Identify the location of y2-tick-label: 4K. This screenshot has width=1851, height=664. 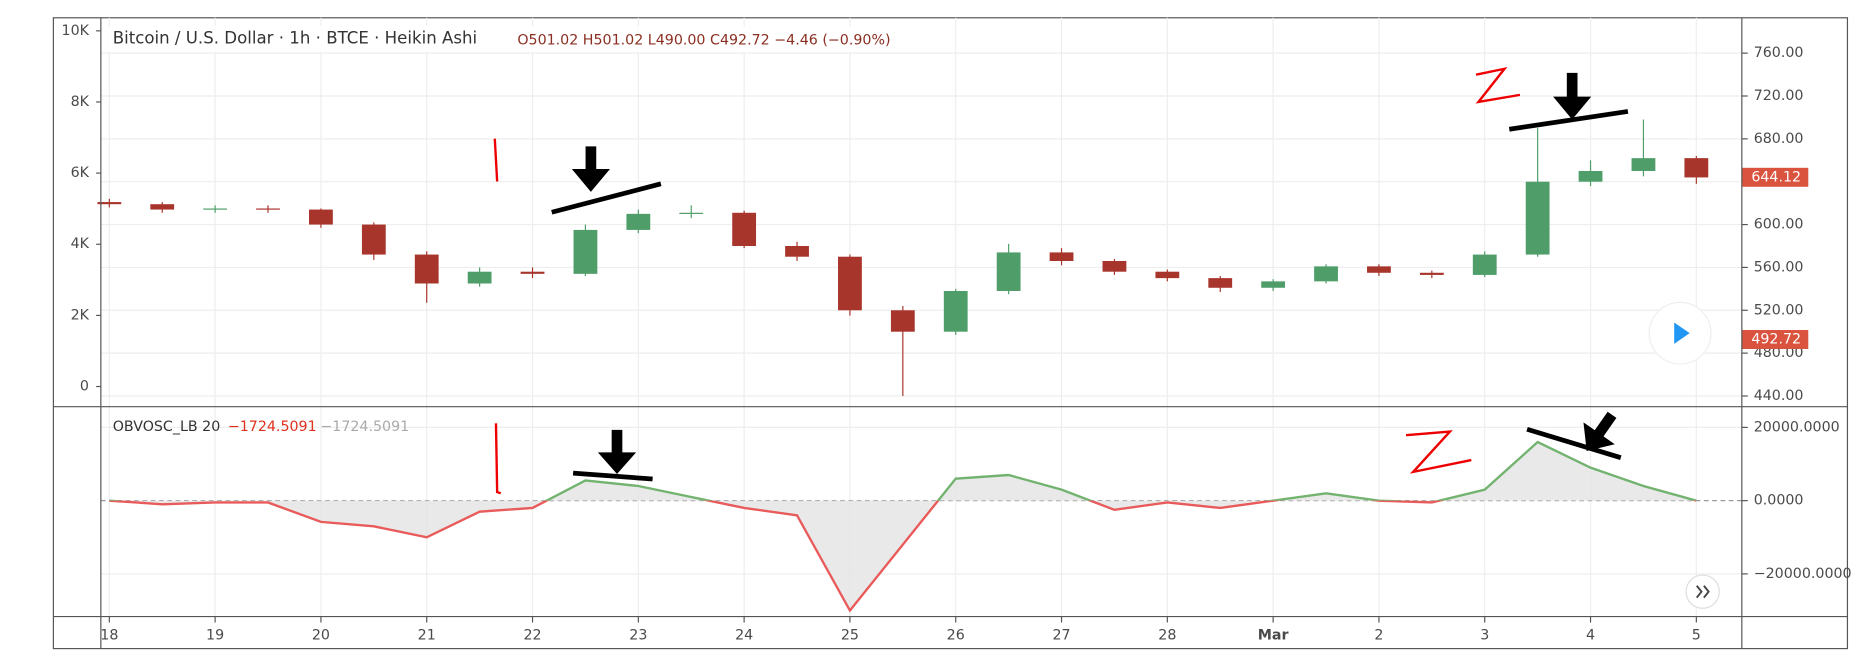
(80, 244).